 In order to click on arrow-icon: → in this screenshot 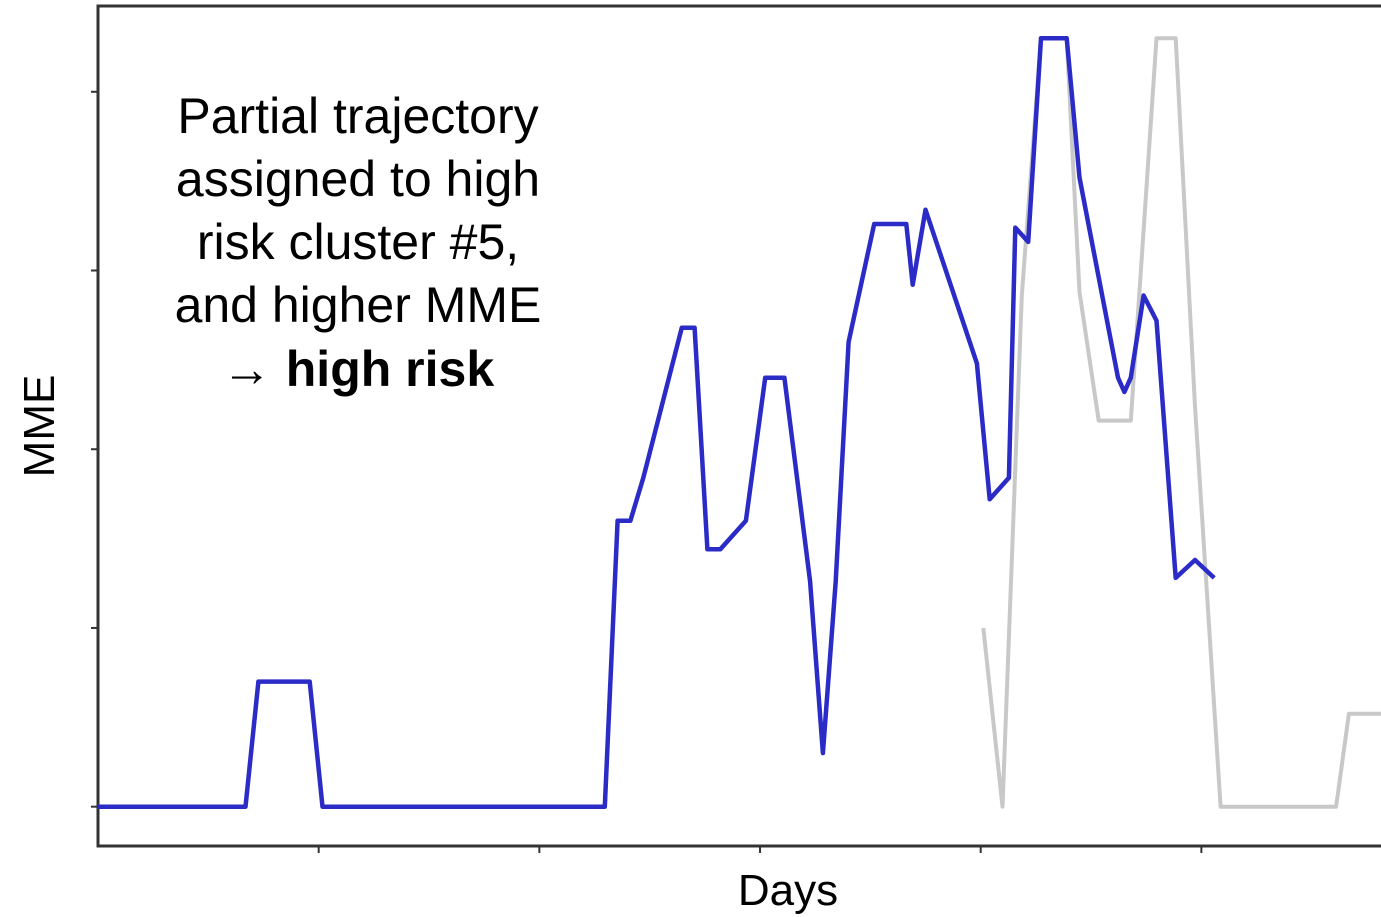, I will do `click(247, 369)`.